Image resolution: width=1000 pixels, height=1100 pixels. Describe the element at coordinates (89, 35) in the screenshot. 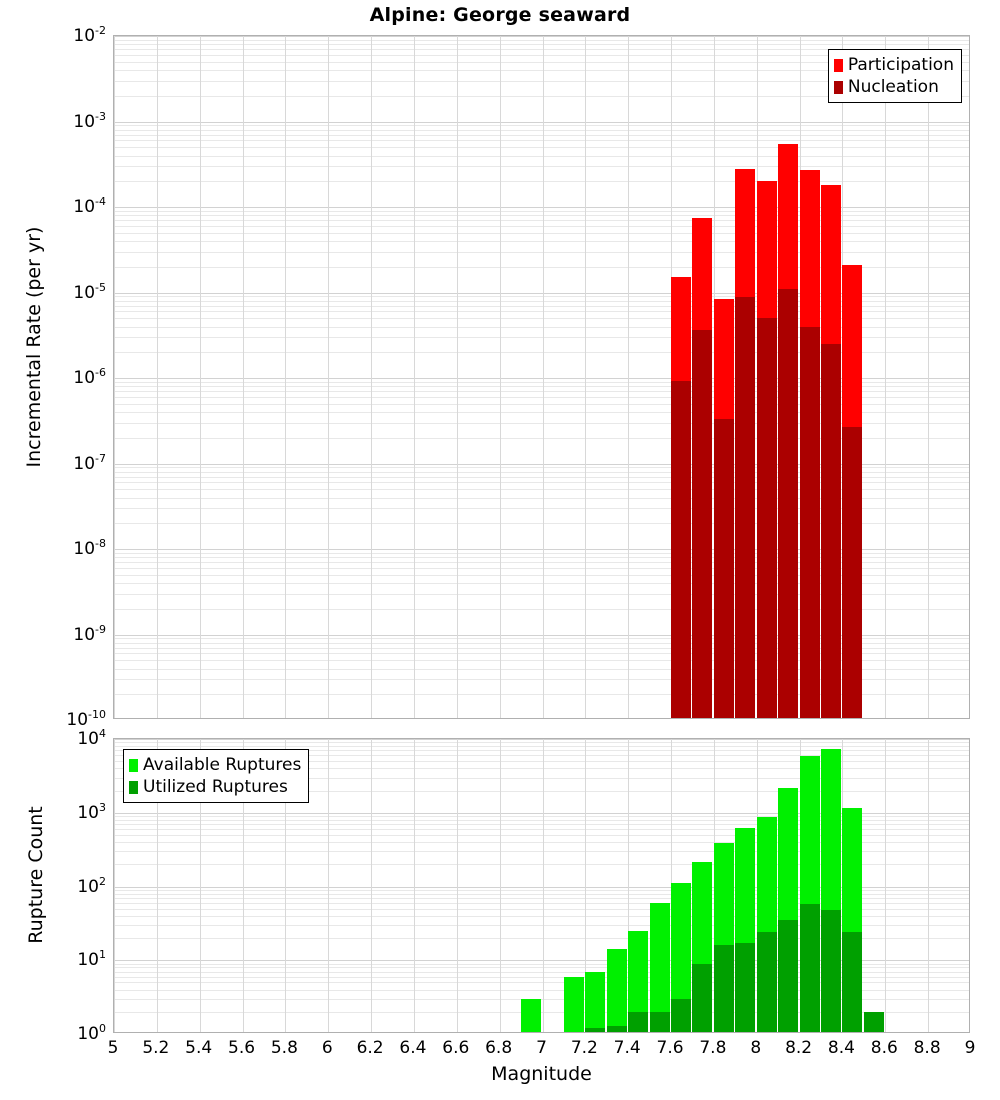

I see `y-tick-label: 10⁻²` at that location.